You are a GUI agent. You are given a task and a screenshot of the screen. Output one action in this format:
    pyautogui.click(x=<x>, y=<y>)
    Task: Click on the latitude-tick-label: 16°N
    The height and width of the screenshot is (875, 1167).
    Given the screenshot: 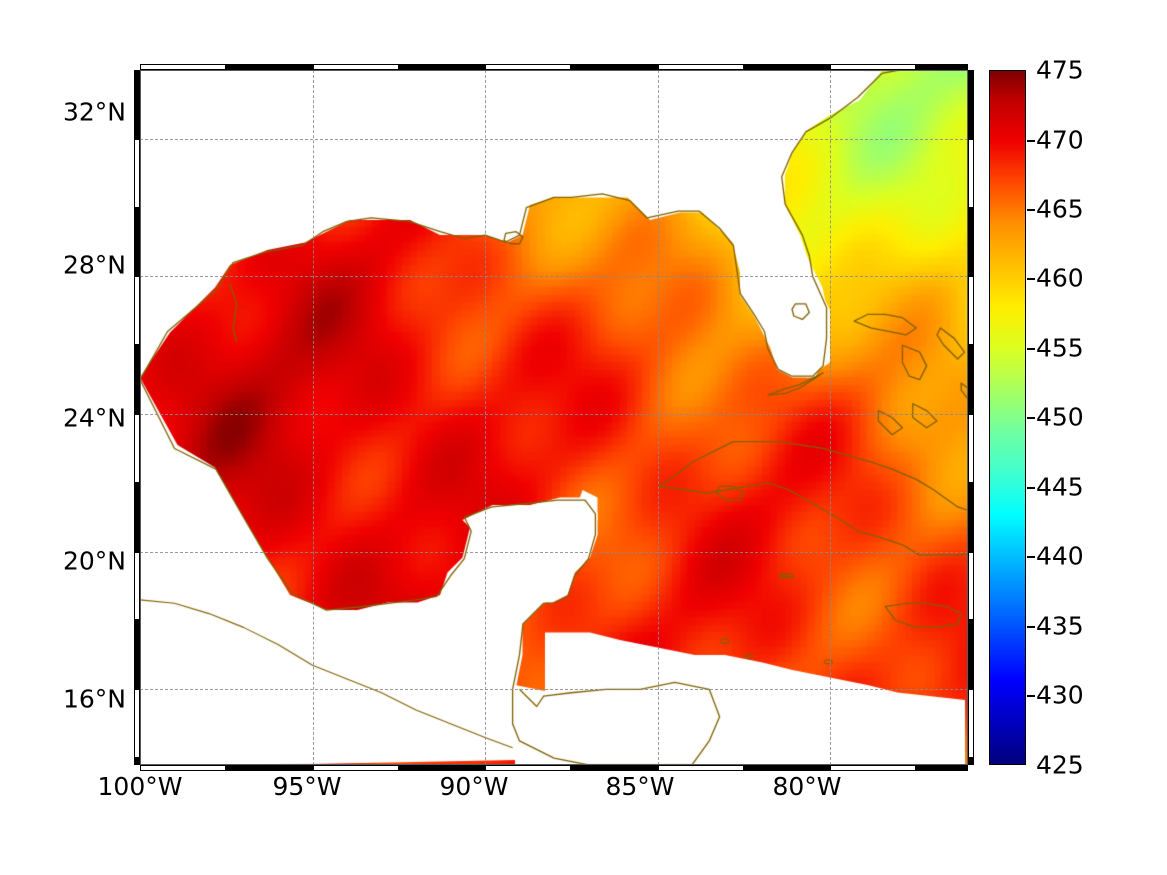 What is the action you would take?
    pyautogui.click(x=94, y=699)
    